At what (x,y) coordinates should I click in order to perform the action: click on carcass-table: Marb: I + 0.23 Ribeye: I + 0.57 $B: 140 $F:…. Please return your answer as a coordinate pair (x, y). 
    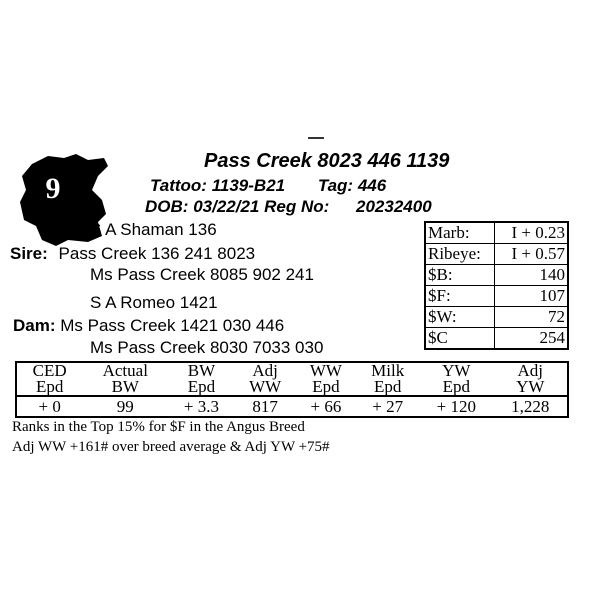
    Looking at the image, I should click on (496, 285).